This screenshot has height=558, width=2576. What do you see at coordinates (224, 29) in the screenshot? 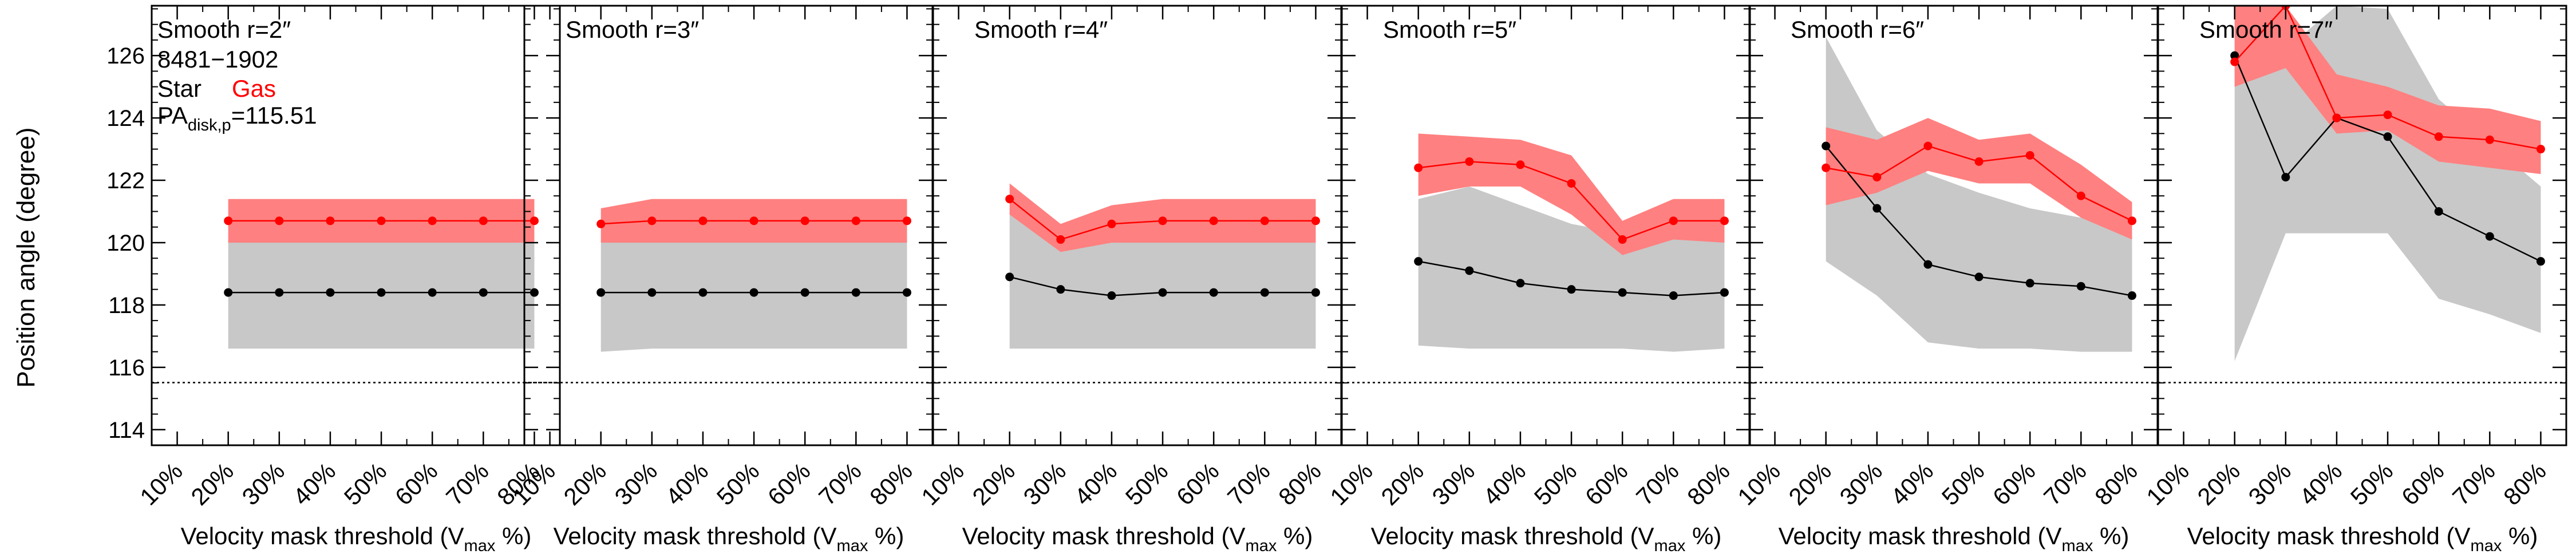
I see `panel-title: Smooth r=2″` at bounding box center [224, 29].